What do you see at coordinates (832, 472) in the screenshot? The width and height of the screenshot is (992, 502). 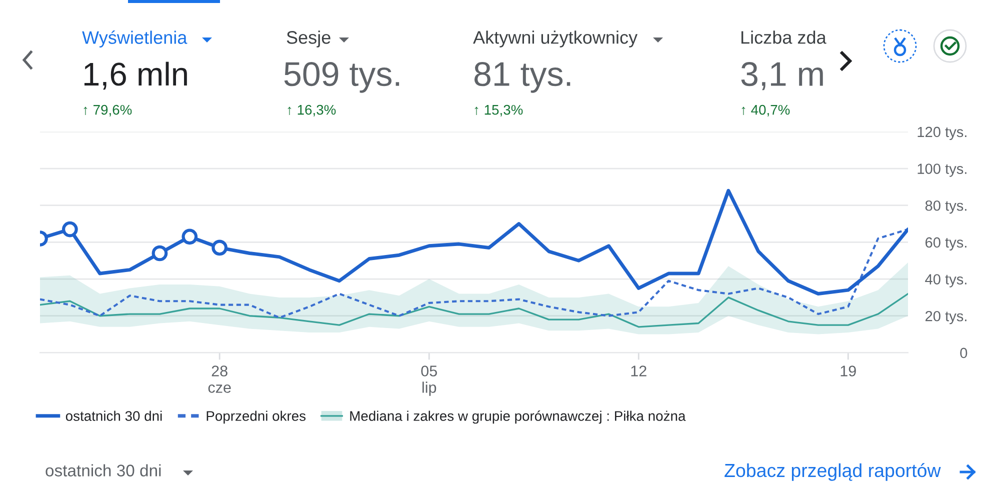 I see `text: Zobacz przegląd raportów` at bounding box center [832, 472].